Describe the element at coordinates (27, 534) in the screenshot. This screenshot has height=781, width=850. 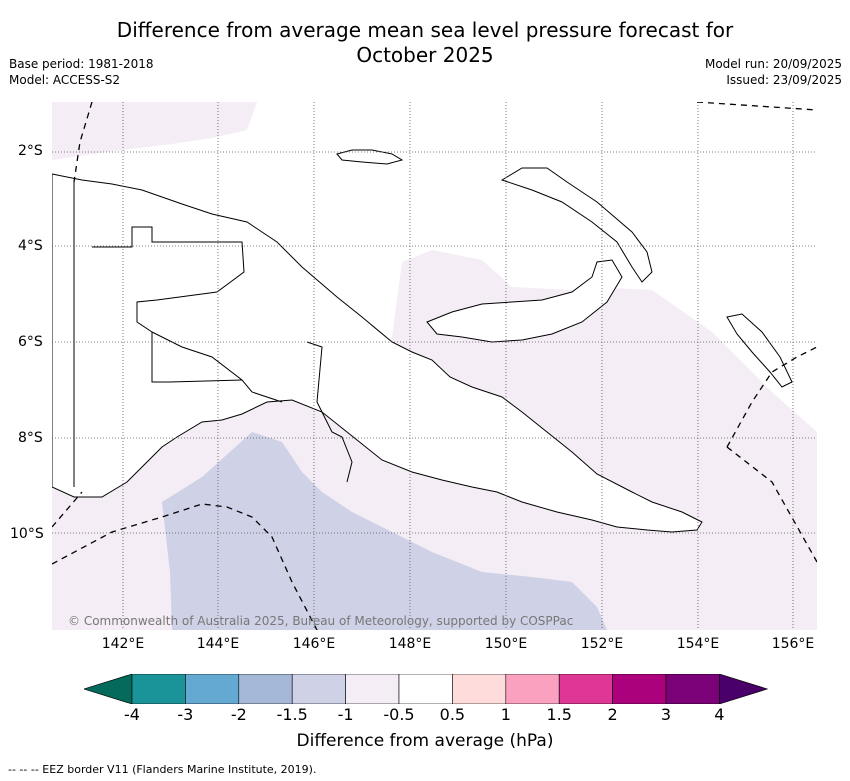
I see `lat-label-10s: 10°S` at that location.